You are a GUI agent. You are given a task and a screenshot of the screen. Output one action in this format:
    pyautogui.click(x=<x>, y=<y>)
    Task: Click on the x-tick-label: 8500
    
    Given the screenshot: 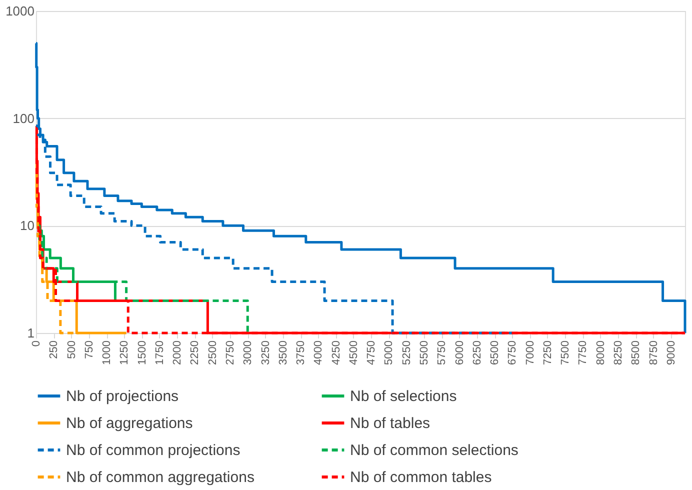 What is the action you would take?
    pyautogui.click(x=636, y=352)
    